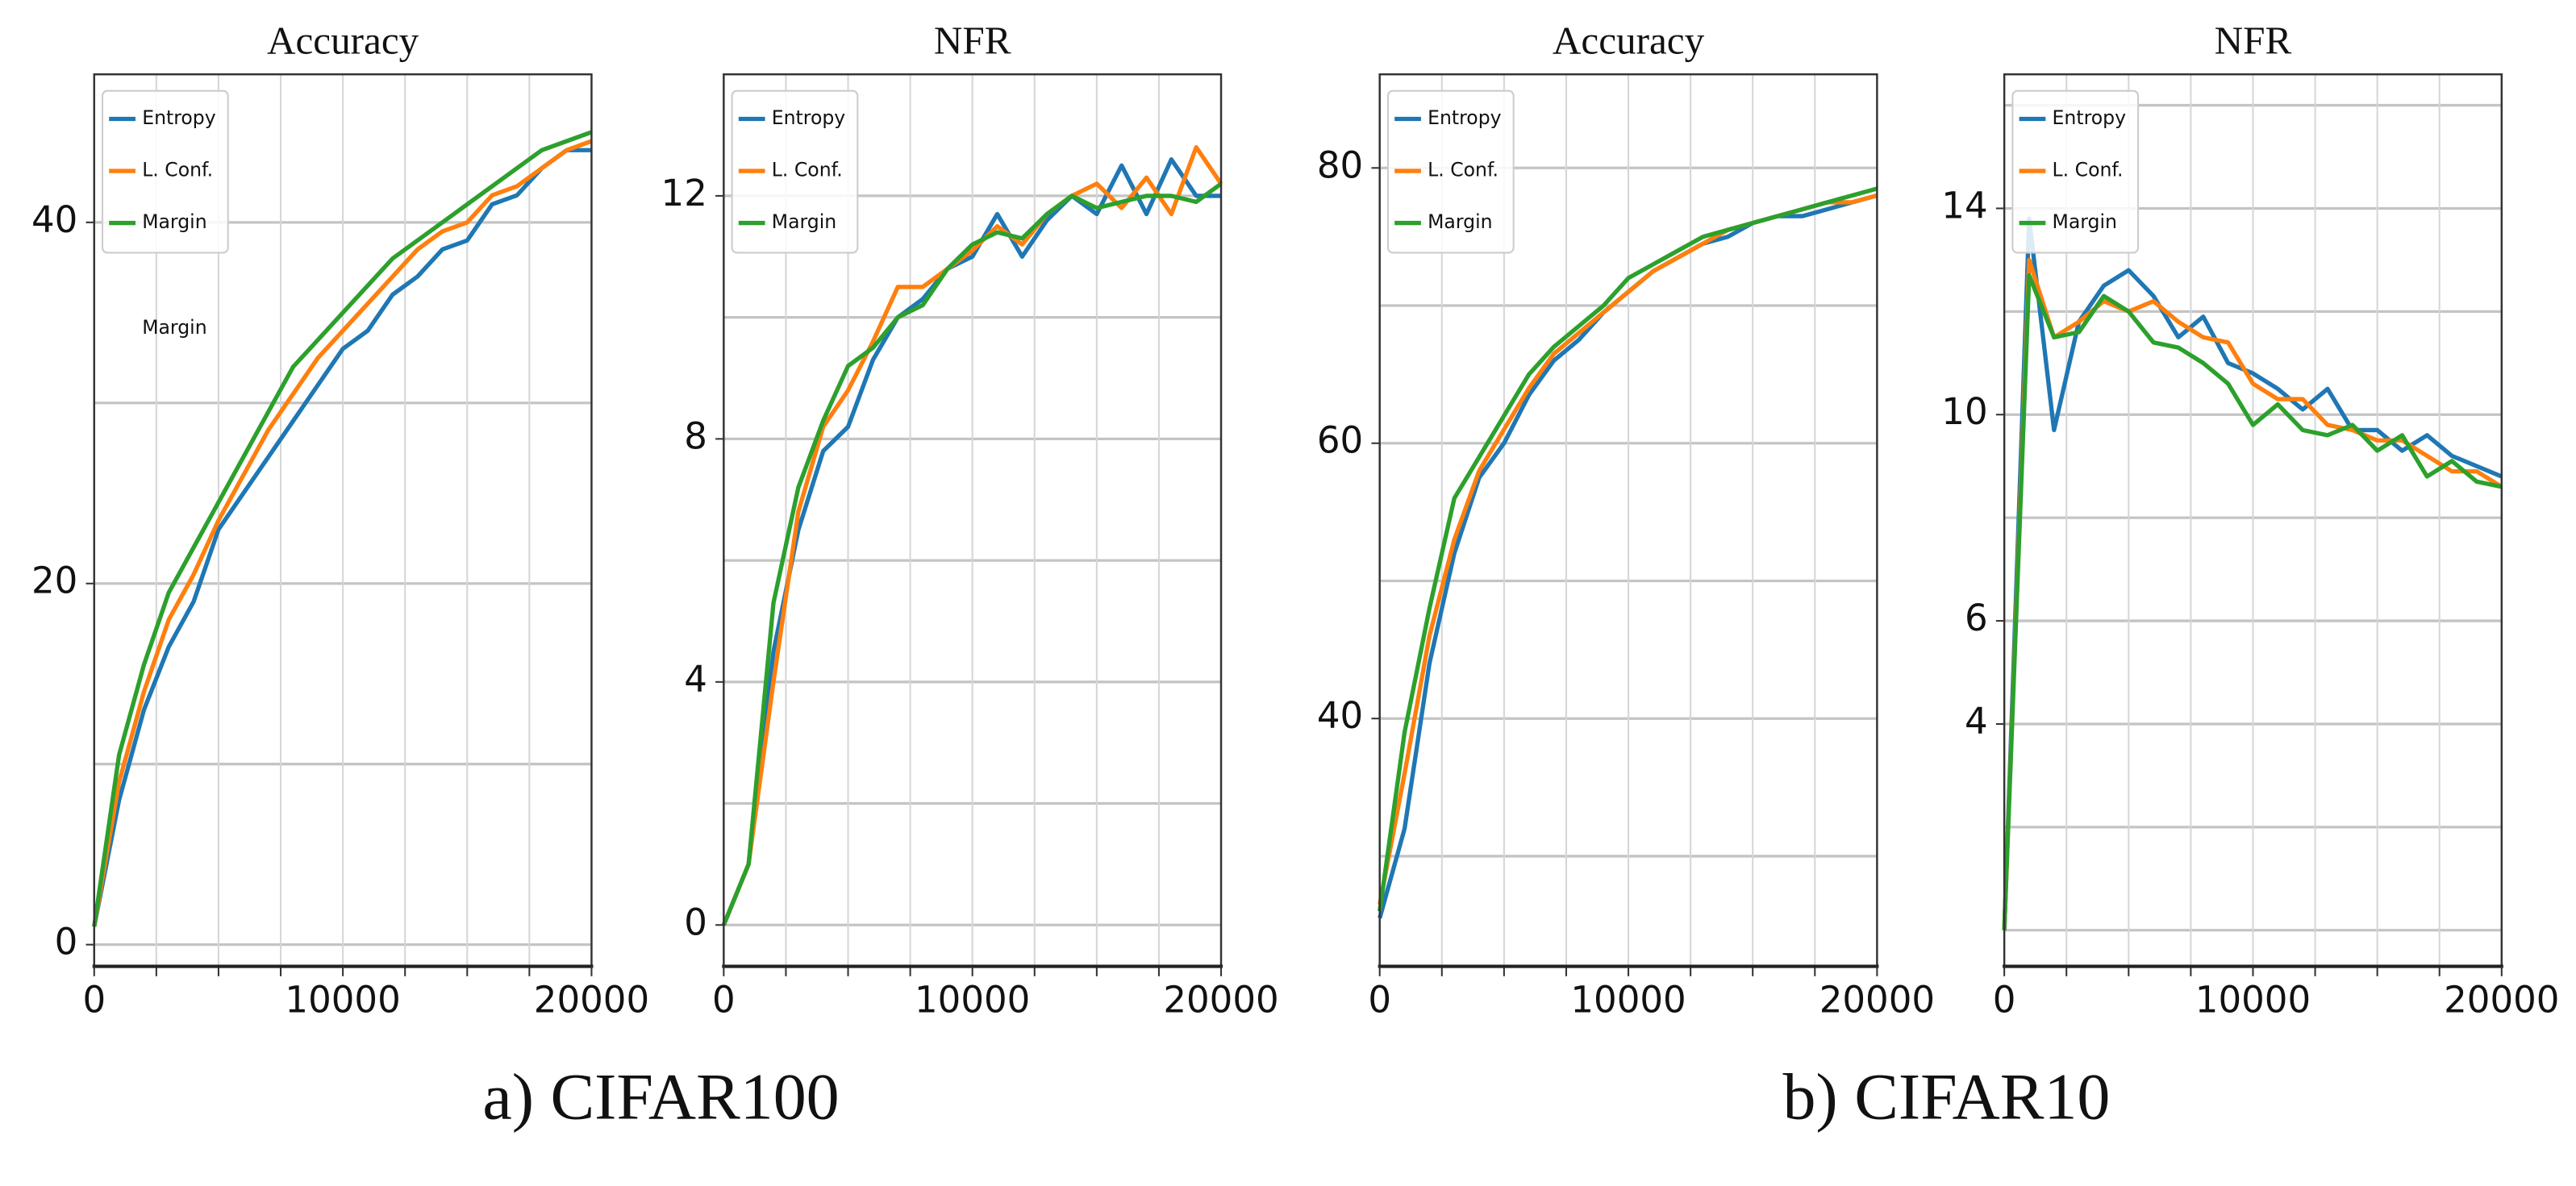 This screenshot has height=1186, width=2576. What do you see at coordinates (695, 435) in the screenshot?
I see `y-tick-label: 8` at bounding box center [695, 435].